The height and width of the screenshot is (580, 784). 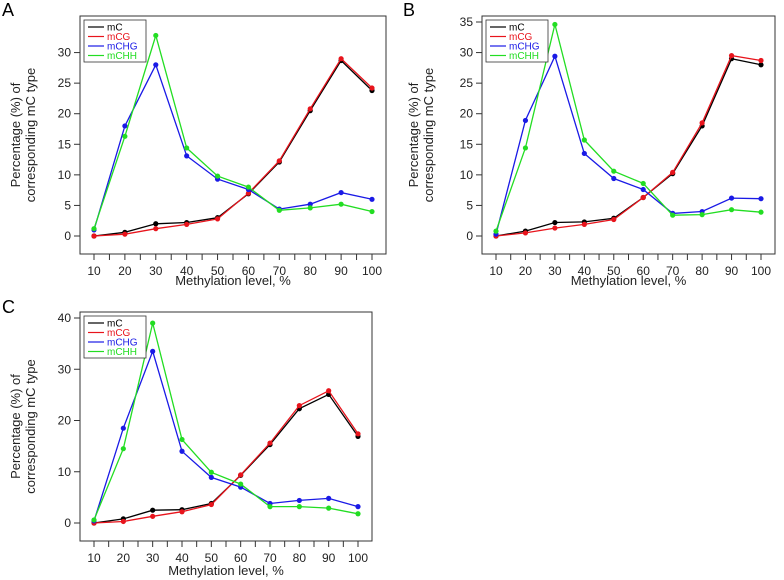 I want to click on x-tick-label: 20, so click(x=526, y=271).